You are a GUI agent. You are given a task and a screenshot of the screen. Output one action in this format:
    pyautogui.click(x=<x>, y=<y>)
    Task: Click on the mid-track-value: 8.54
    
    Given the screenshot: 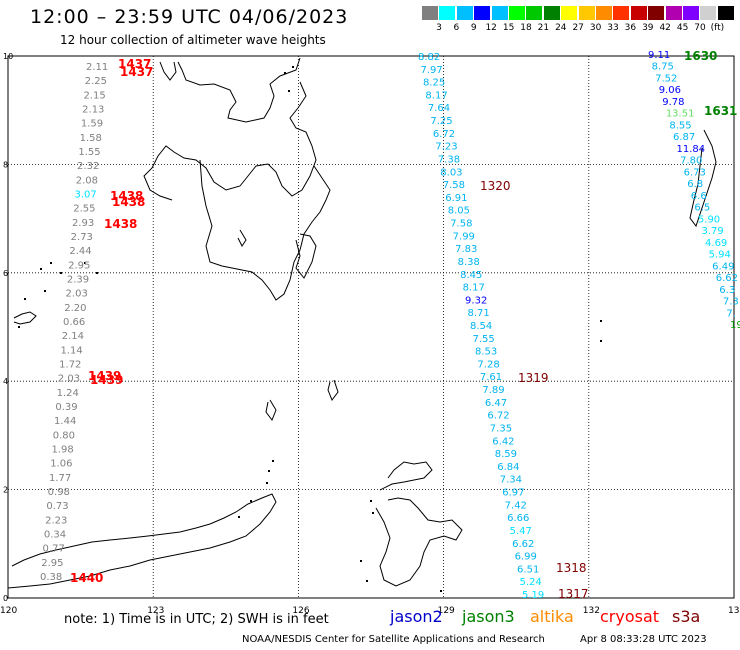 What is the action you would take?
    pyautogui.click(x=481, y=326)
    